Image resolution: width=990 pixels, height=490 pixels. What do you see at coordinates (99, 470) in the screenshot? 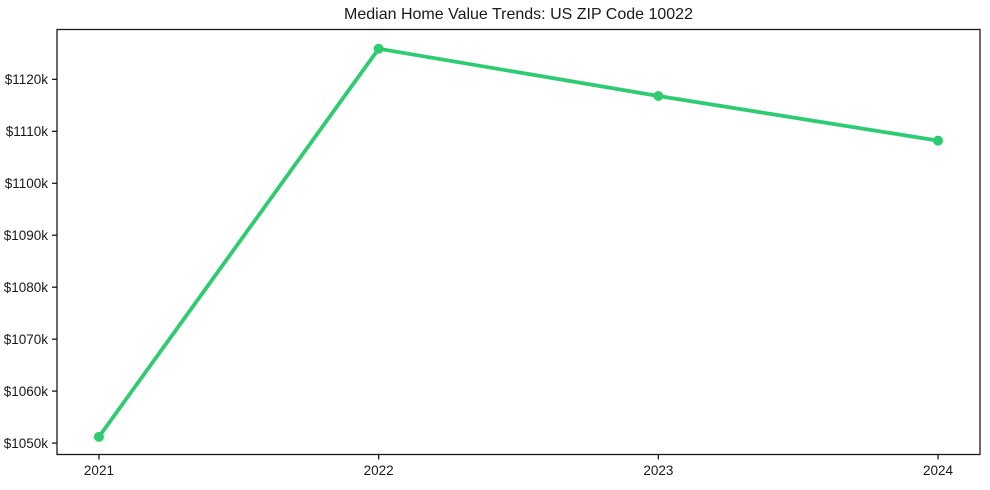
I see `x-axis-tick-label: 2021` at bounding box center [99, 470].